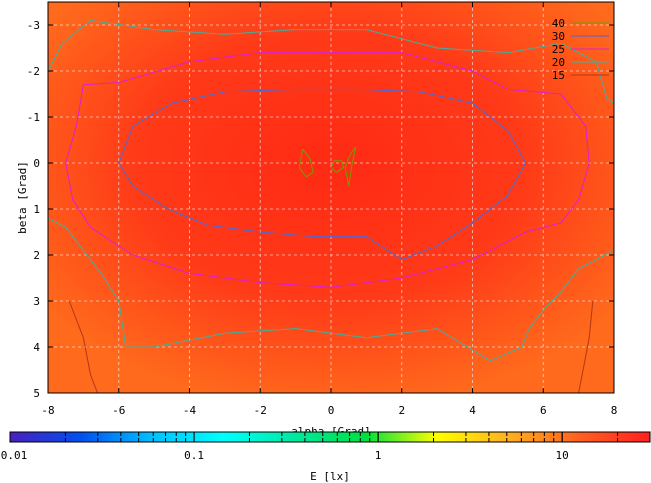 This screenshot has height=483, width=651. Describe the element at coordinates (118, 410) in the screenshot. I see `x-tick-label: -6` at that location.